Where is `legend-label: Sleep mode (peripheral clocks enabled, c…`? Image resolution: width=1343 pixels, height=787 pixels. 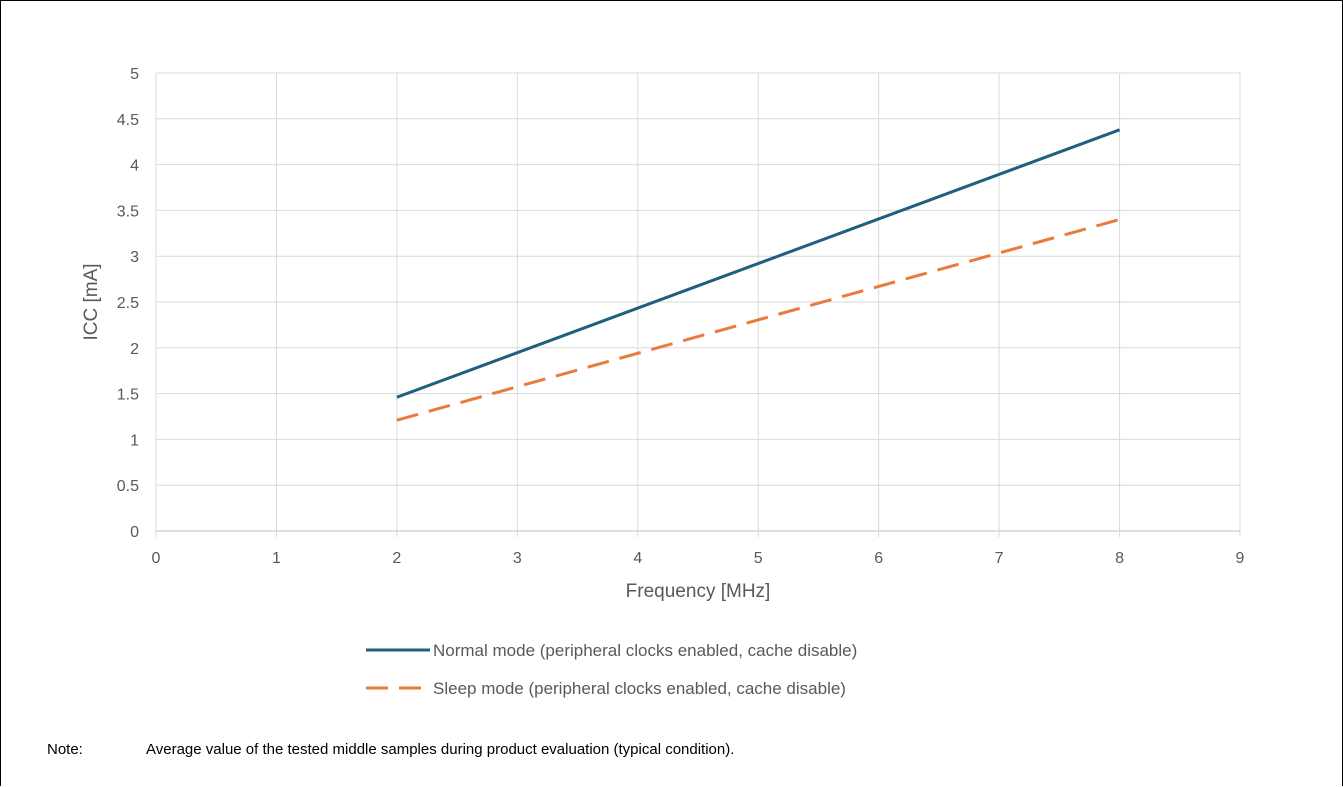
legend-label: Sleep mode (peripheral clocks enabled, c… is located at coordinates (639, 688).